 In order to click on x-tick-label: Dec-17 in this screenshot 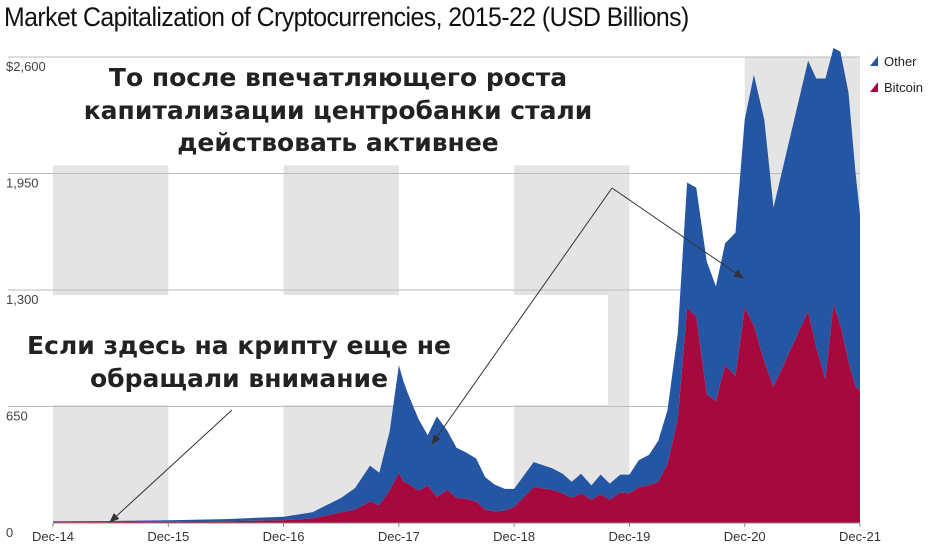, I will do `click(399, 536)`.